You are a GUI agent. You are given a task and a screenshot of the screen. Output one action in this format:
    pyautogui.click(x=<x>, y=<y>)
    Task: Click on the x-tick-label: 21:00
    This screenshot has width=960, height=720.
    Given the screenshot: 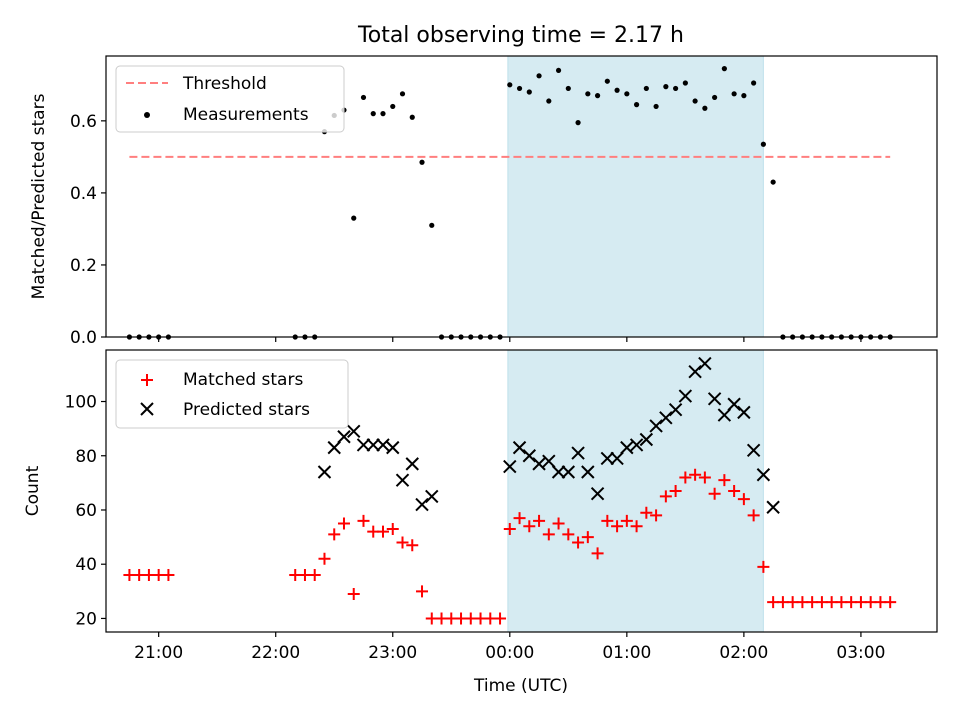 What is the action you would take?
    pyautogui.click(x=158, y=653)
    